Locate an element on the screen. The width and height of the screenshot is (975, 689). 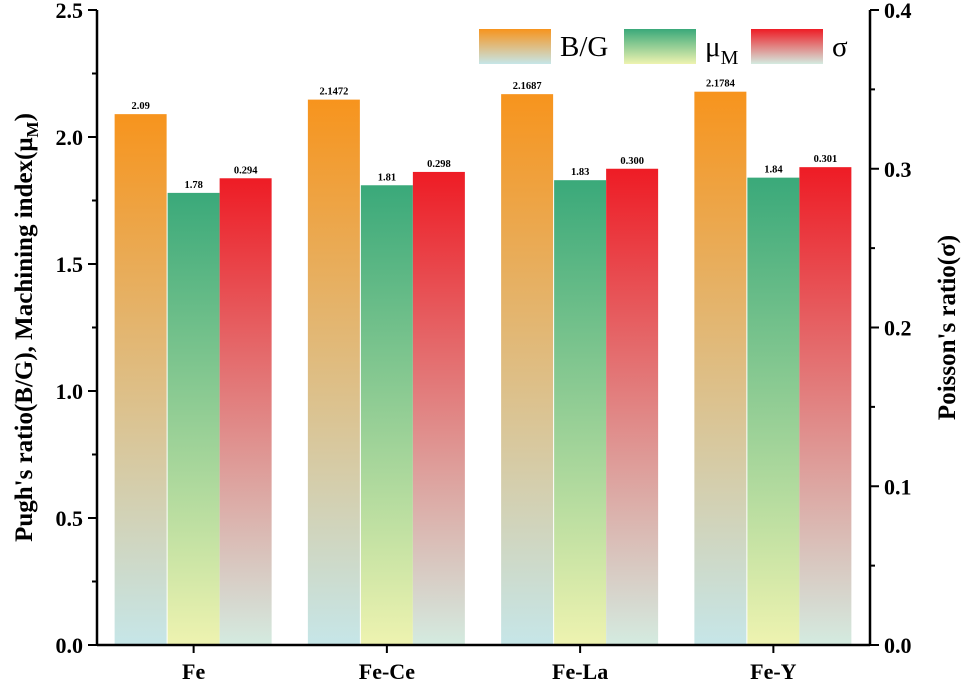
bar-B/G-Fe-Y is located at coordinates (720, 368).